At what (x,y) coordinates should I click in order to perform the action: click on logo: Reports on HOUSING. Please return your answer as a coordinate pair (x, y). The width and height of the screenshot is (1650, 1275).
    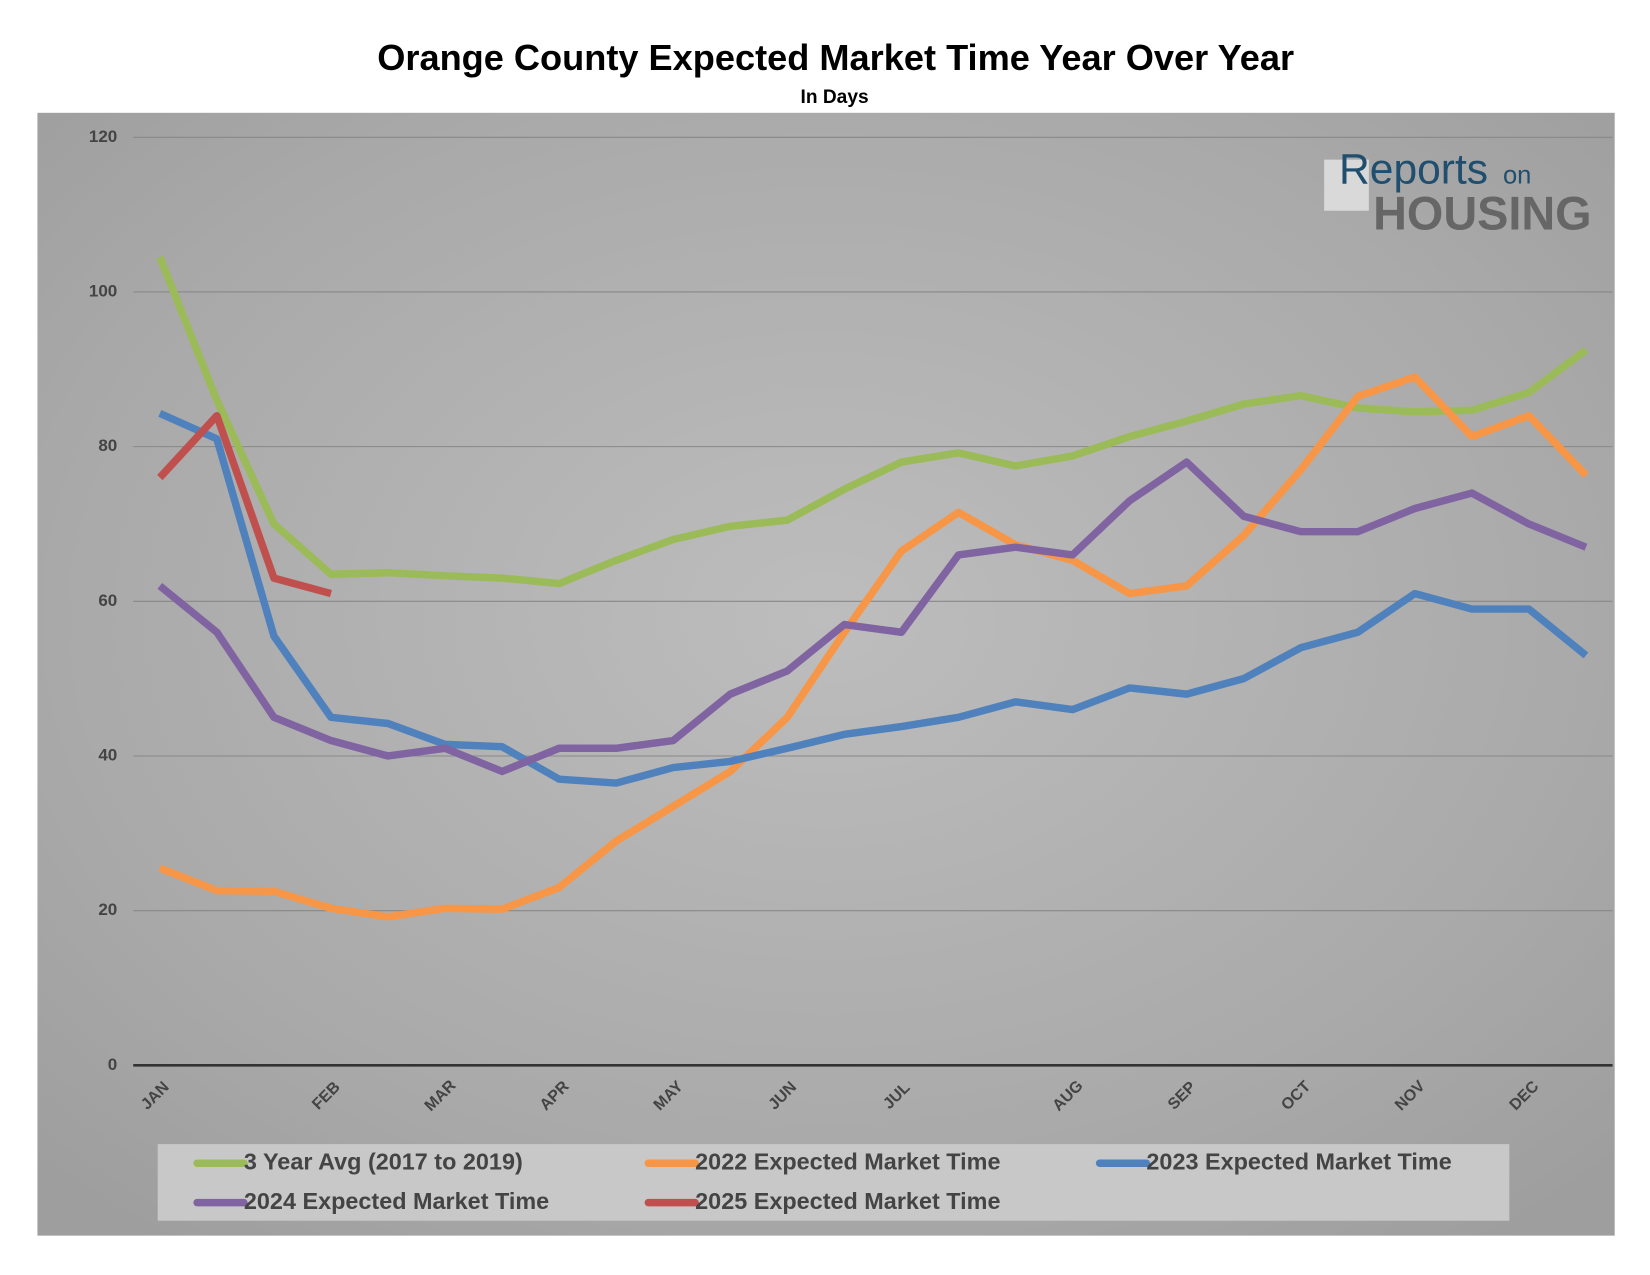
    Looking at the image, I should click on (1458, 192).